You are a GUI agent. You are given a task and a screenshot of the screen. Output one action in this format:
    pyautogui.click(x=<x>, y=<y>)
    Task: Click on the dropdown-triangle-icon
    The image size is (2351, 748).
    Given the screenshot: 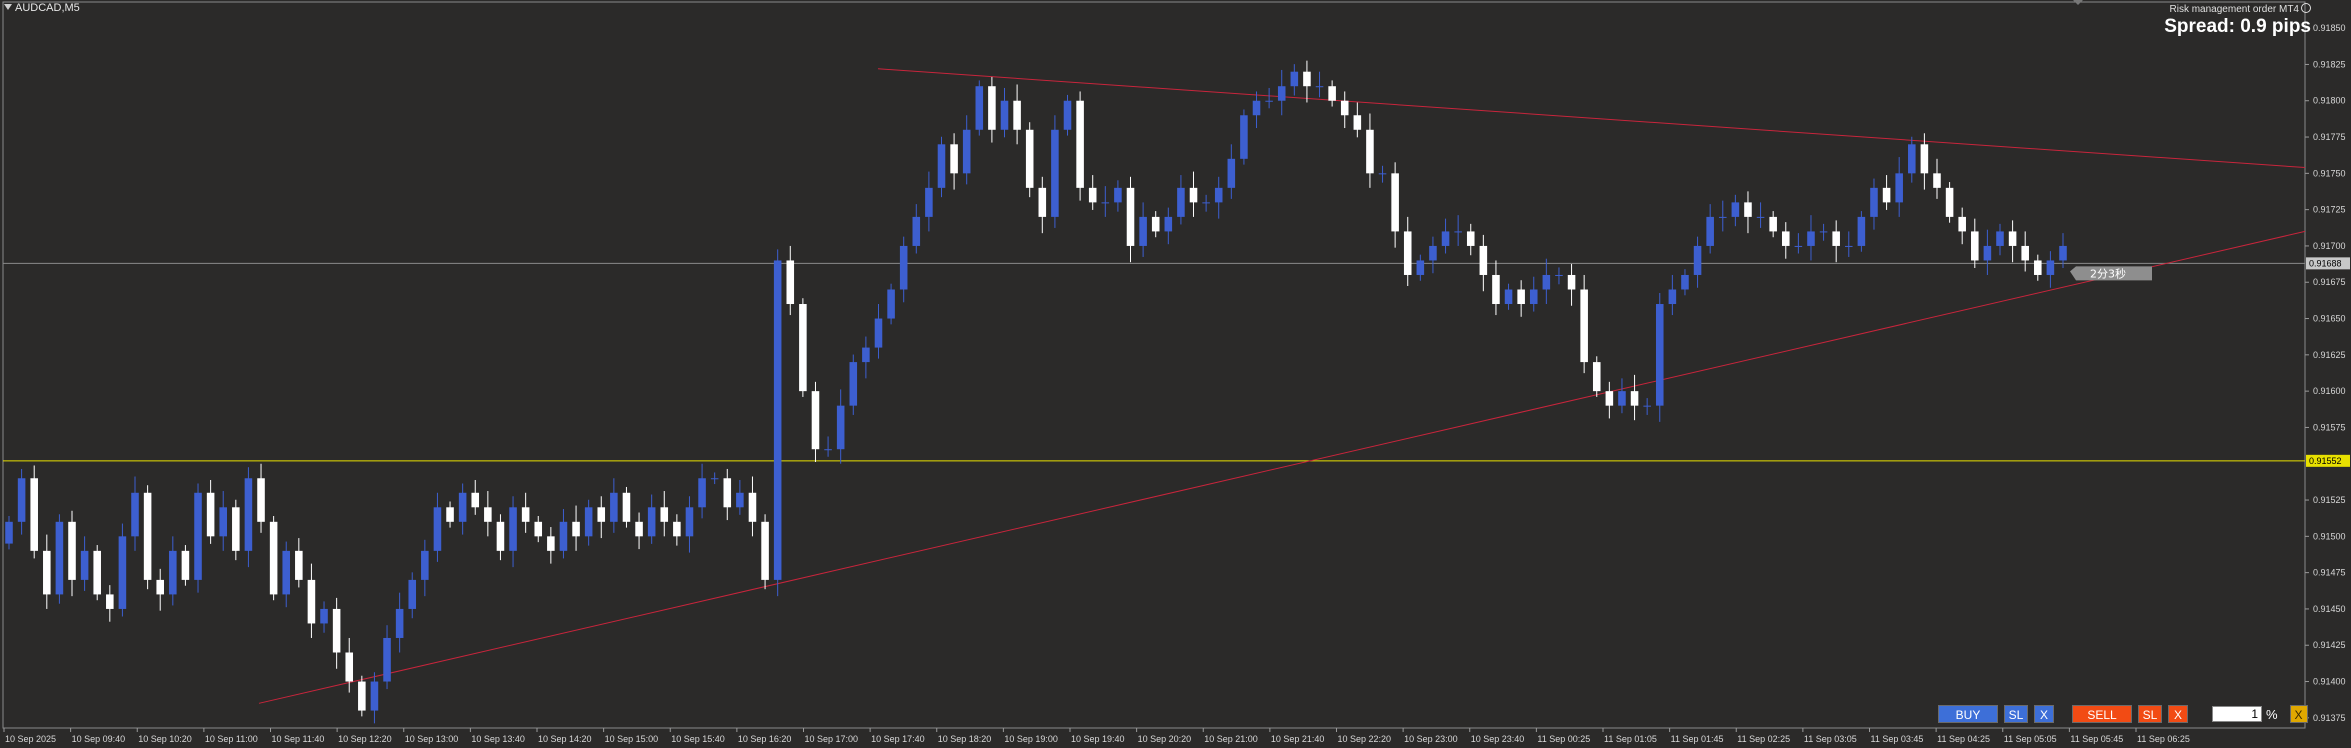 What is the action you would take?
    pyautogui.click(x=8, y=7)
    